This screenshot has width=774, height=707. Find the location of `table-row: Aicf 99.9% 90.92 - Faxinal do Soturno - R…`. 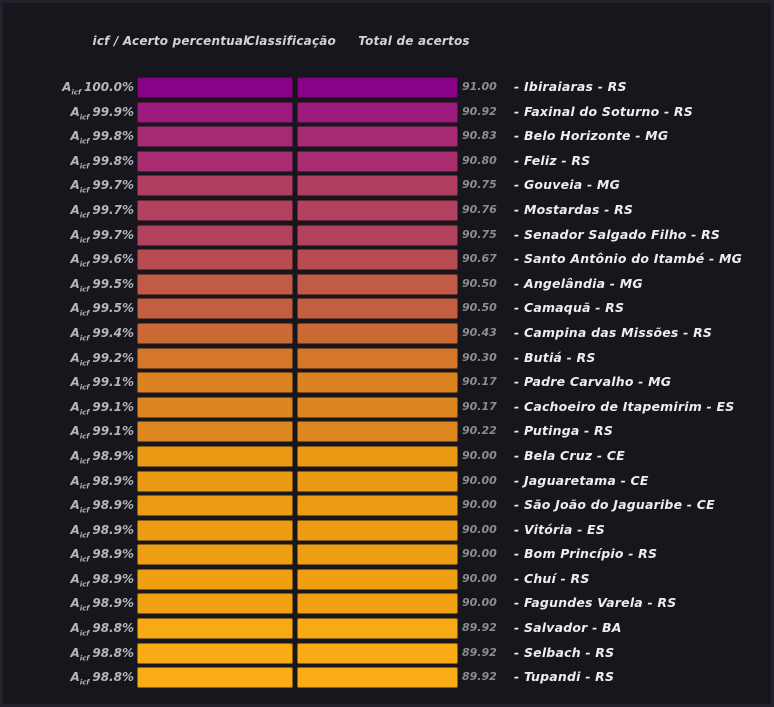

table-row: Aicf 99.9% 90.92 - Faxinal do Soturno - R… is located at coordinates (387, 112).